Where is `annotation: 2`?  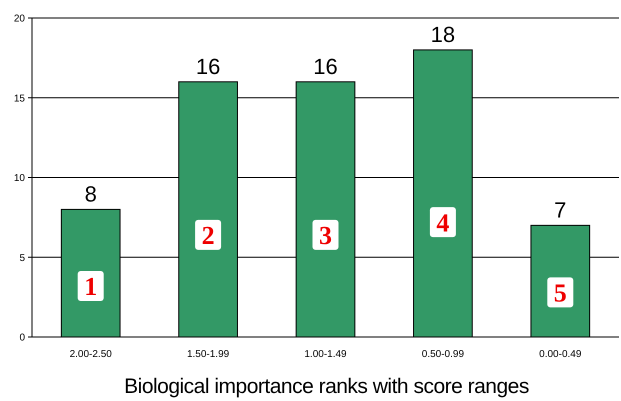
annotation: 2 is located at coordinates (208, 235).